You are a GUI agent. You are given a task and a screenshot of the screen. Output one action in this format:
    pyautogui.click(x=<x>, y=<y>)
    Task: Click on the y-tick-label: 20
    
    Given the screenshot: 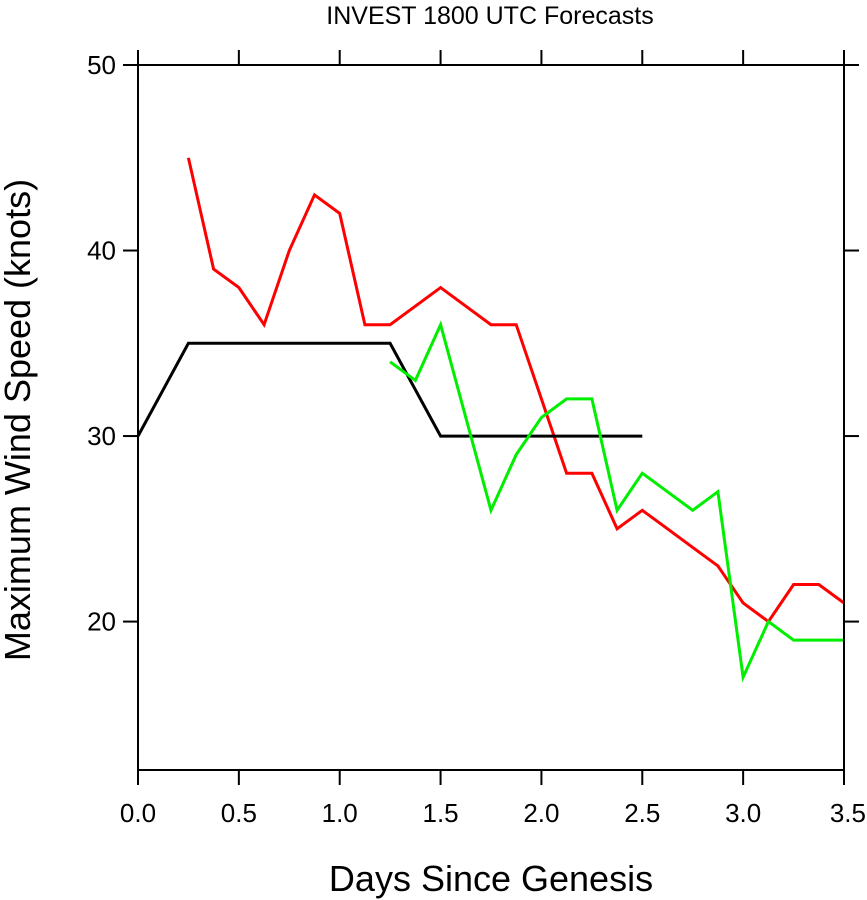 What is the action you would take?
    pyautogui.click(x=101, y=622)
    